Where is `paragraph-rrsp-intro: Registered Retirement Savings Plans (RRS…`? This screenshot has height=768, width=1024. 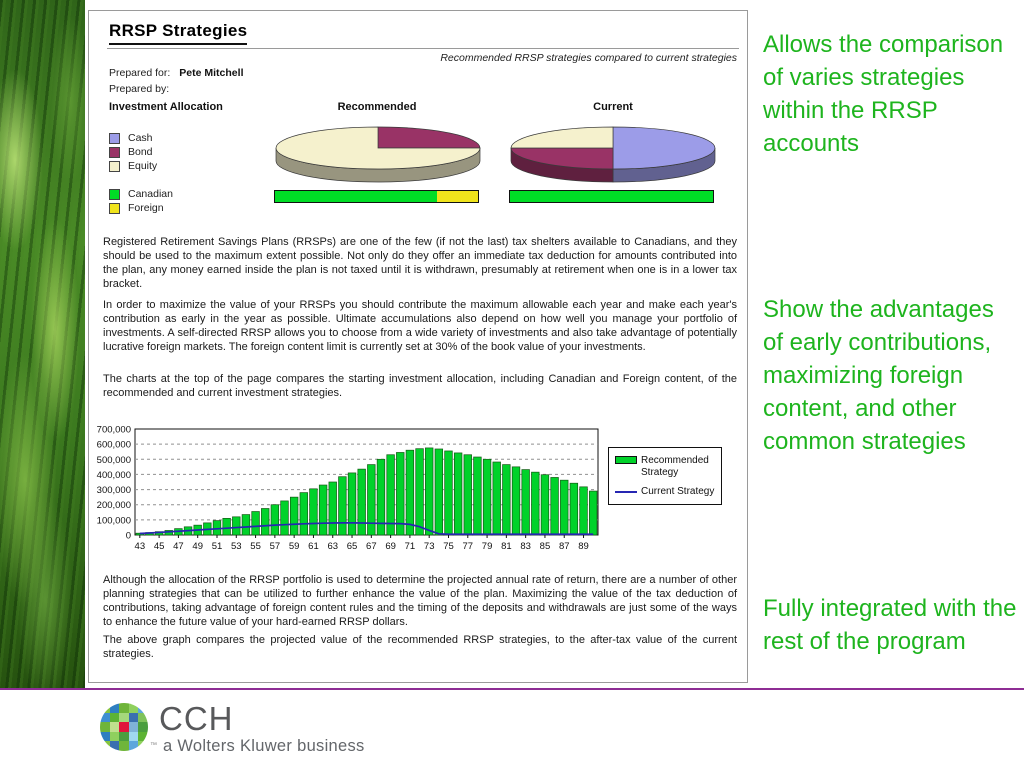 paragraph-rrsp-intro: Registered Retirement Savings Plans (RRS… is located at coordinates (420, 263).